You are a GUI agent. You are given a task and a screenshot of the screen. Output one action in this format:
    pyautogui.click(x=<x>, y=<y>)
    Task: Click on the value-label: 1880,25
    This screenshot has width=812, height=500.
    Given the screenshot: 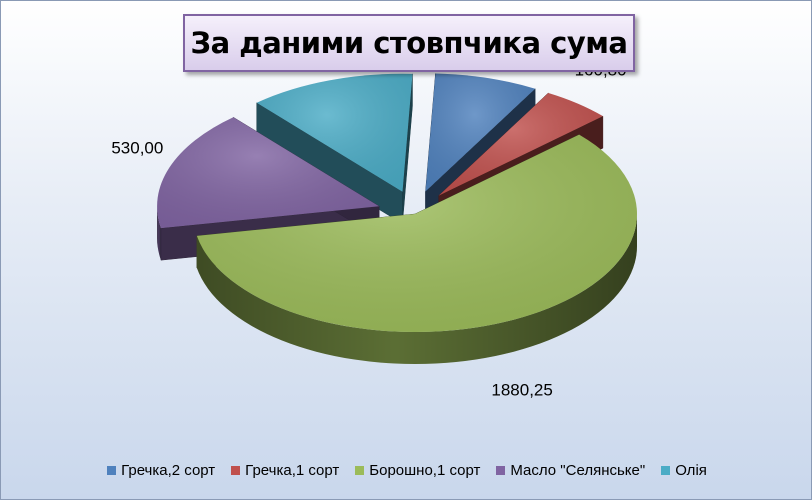 What is the action you would take?
    pyautogui.click(x=521, y=390)
    